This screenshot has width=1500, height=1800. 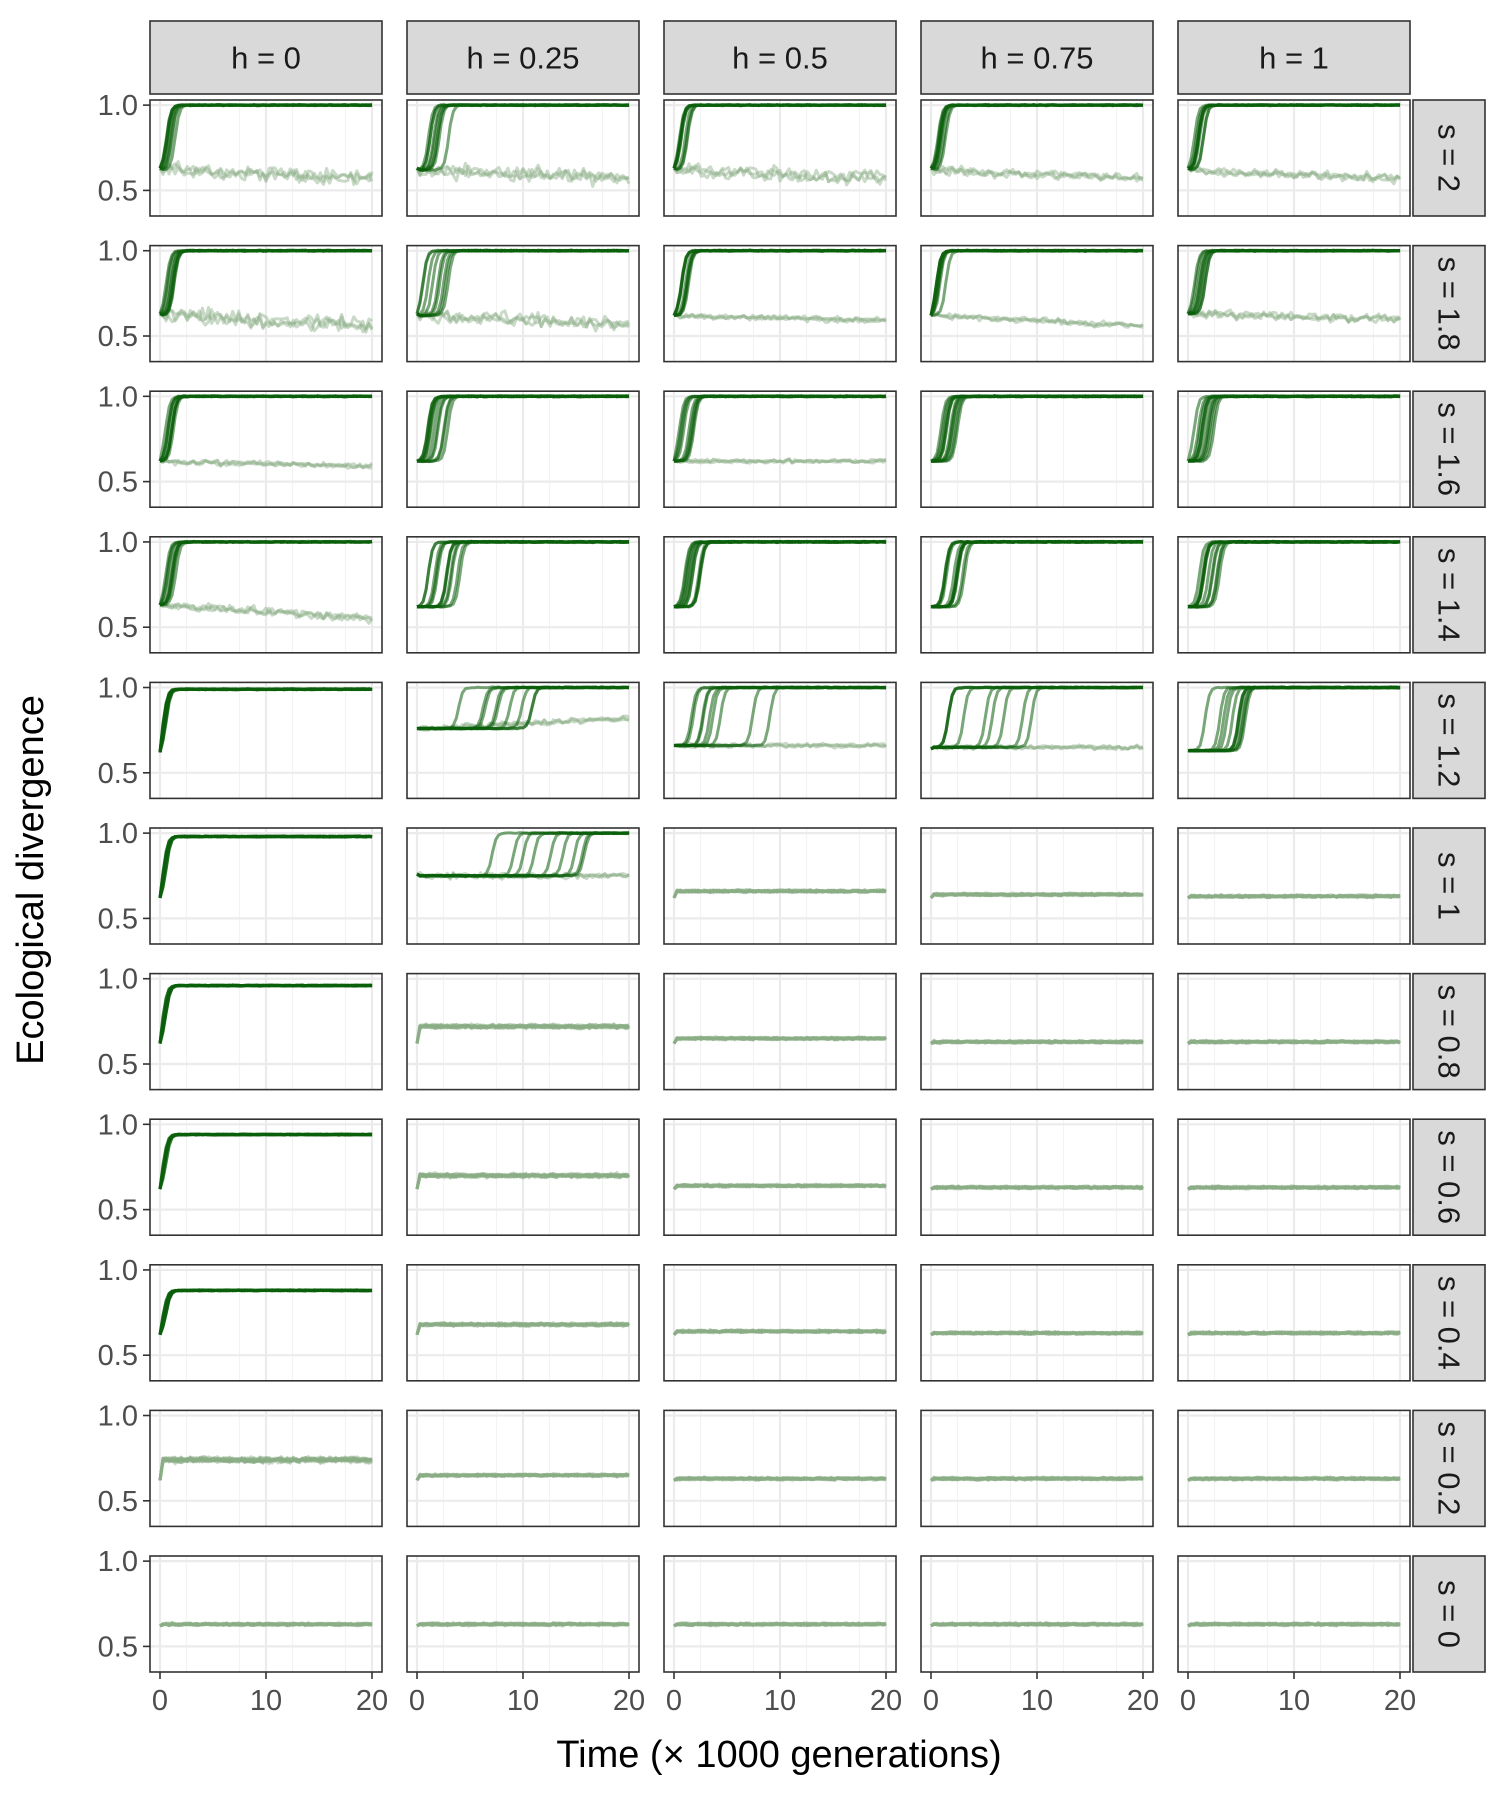 What do you see at coordinates (1143, 1701) in the screenshot?
I see `x-tick-label: 20` at bounding box center [1143, 1701].